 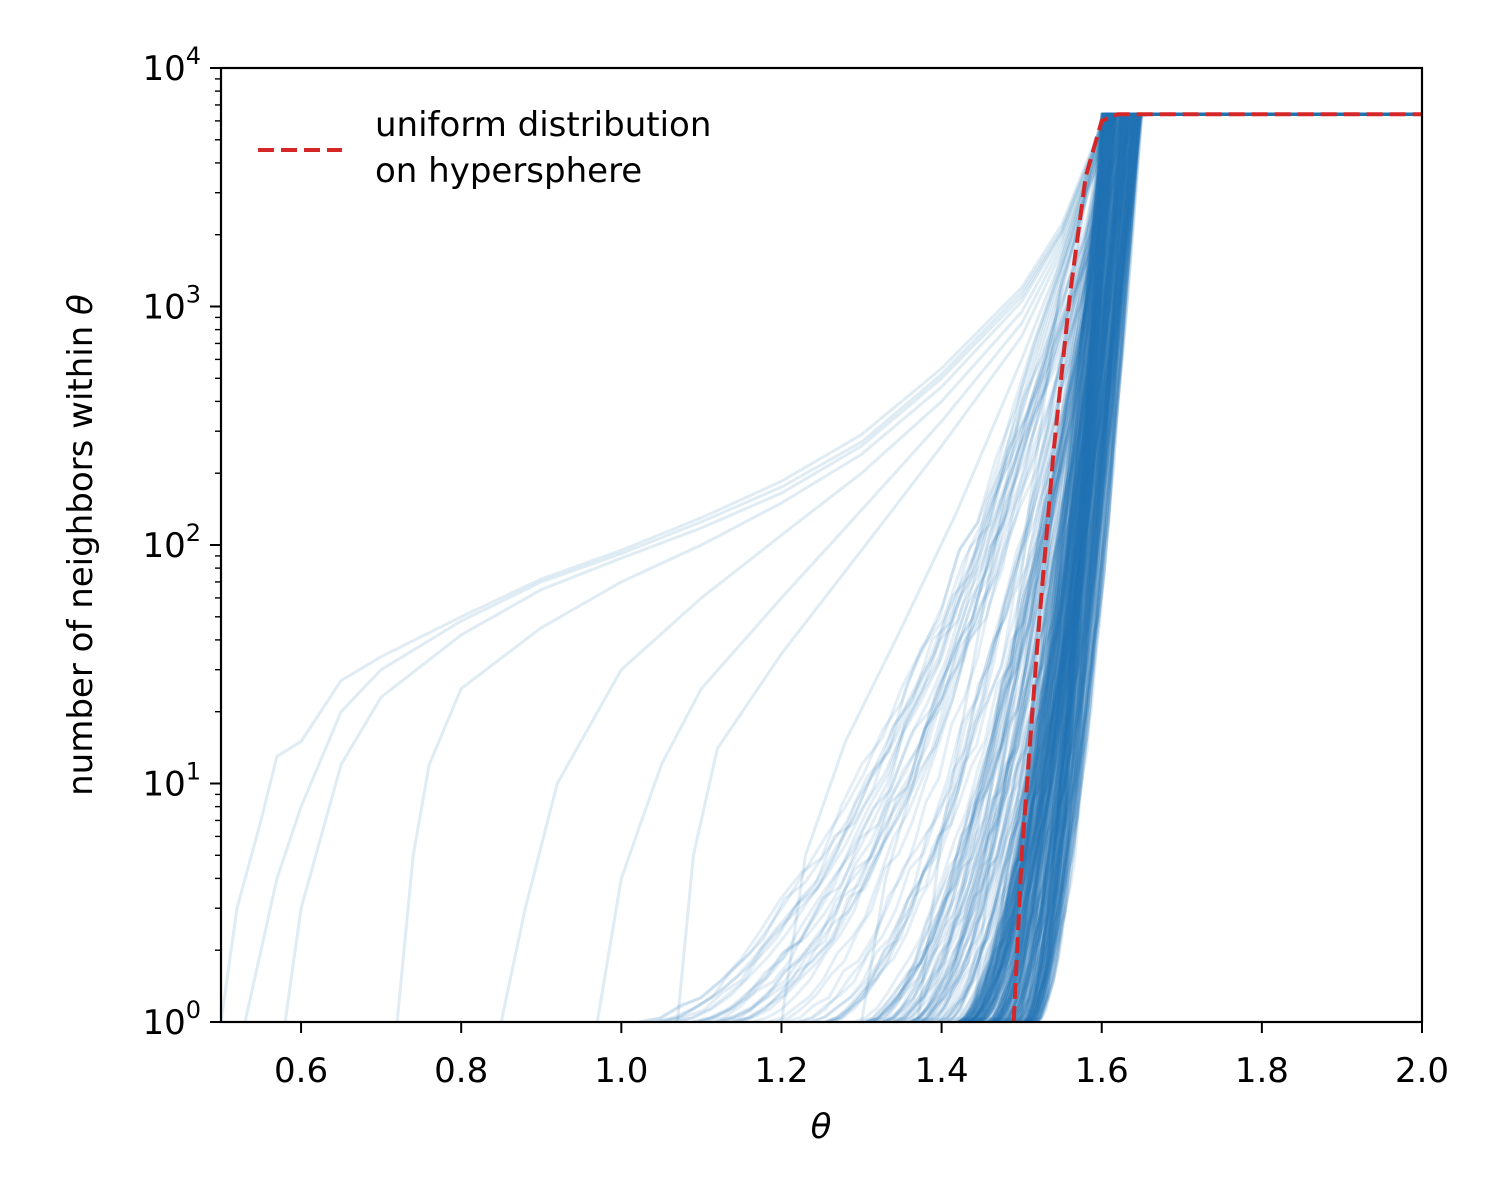 What do you see at coordinates (163, 308) in the screenshot?
I see `y-tick-base: 10` at bounding box center [163, 308].